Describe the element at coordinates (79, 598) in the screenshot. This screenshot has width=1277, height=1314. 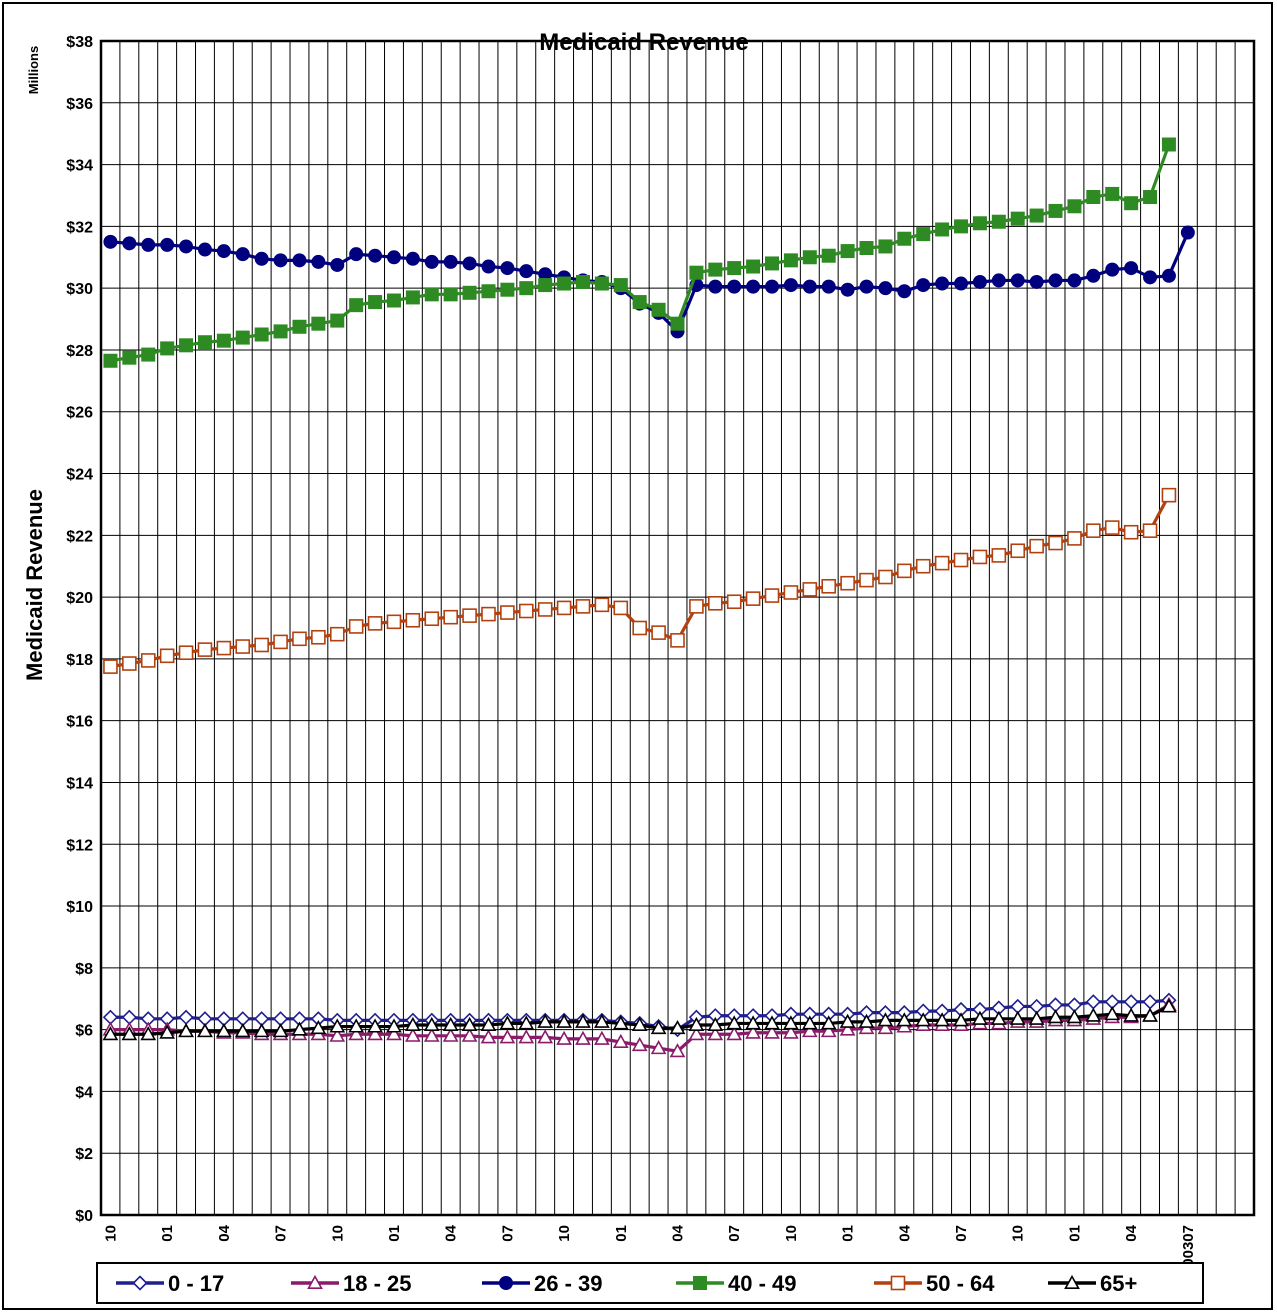
I see `y-tick-label: $20` at that location.